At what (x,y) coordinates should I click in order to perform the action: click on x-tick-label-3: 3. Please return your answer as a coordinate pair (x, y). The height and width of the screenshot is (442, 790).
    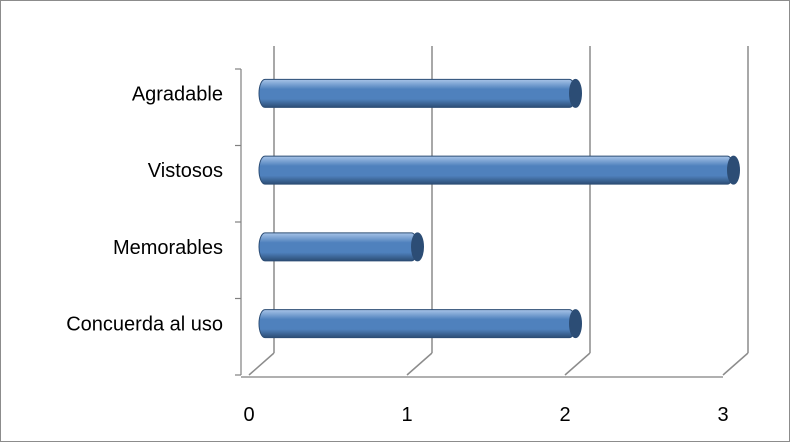
    Looking at the image, I should click on (722, 415).